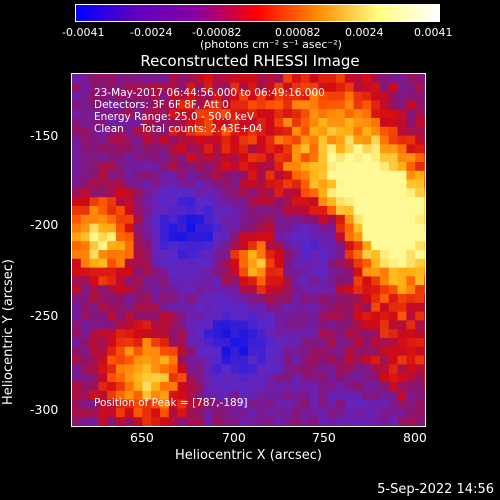  What do you see at coordinates (217, 32) in the screenshot?
I see `colorbar-tick-label: -0.00082` at bounding box center [217, 32].